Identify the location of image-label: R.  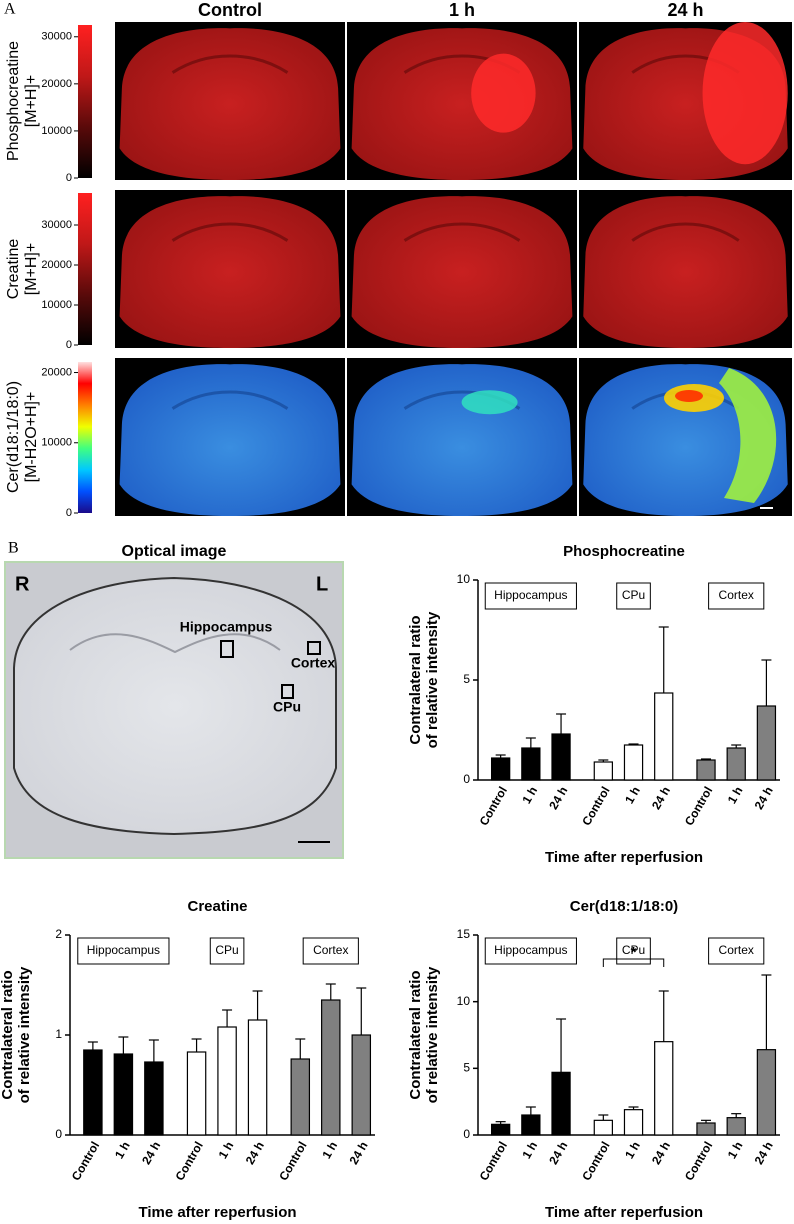
(22, 584).